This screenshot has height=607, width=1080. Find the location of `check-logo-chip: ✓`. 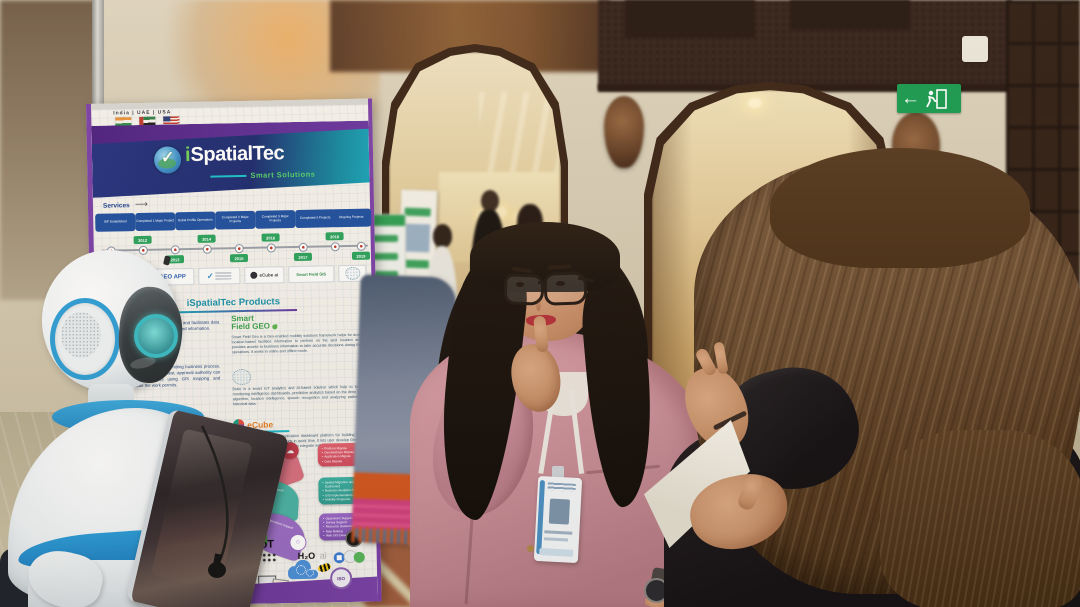

check-logo-chip: ✓ is located at coordinates (219, 276).